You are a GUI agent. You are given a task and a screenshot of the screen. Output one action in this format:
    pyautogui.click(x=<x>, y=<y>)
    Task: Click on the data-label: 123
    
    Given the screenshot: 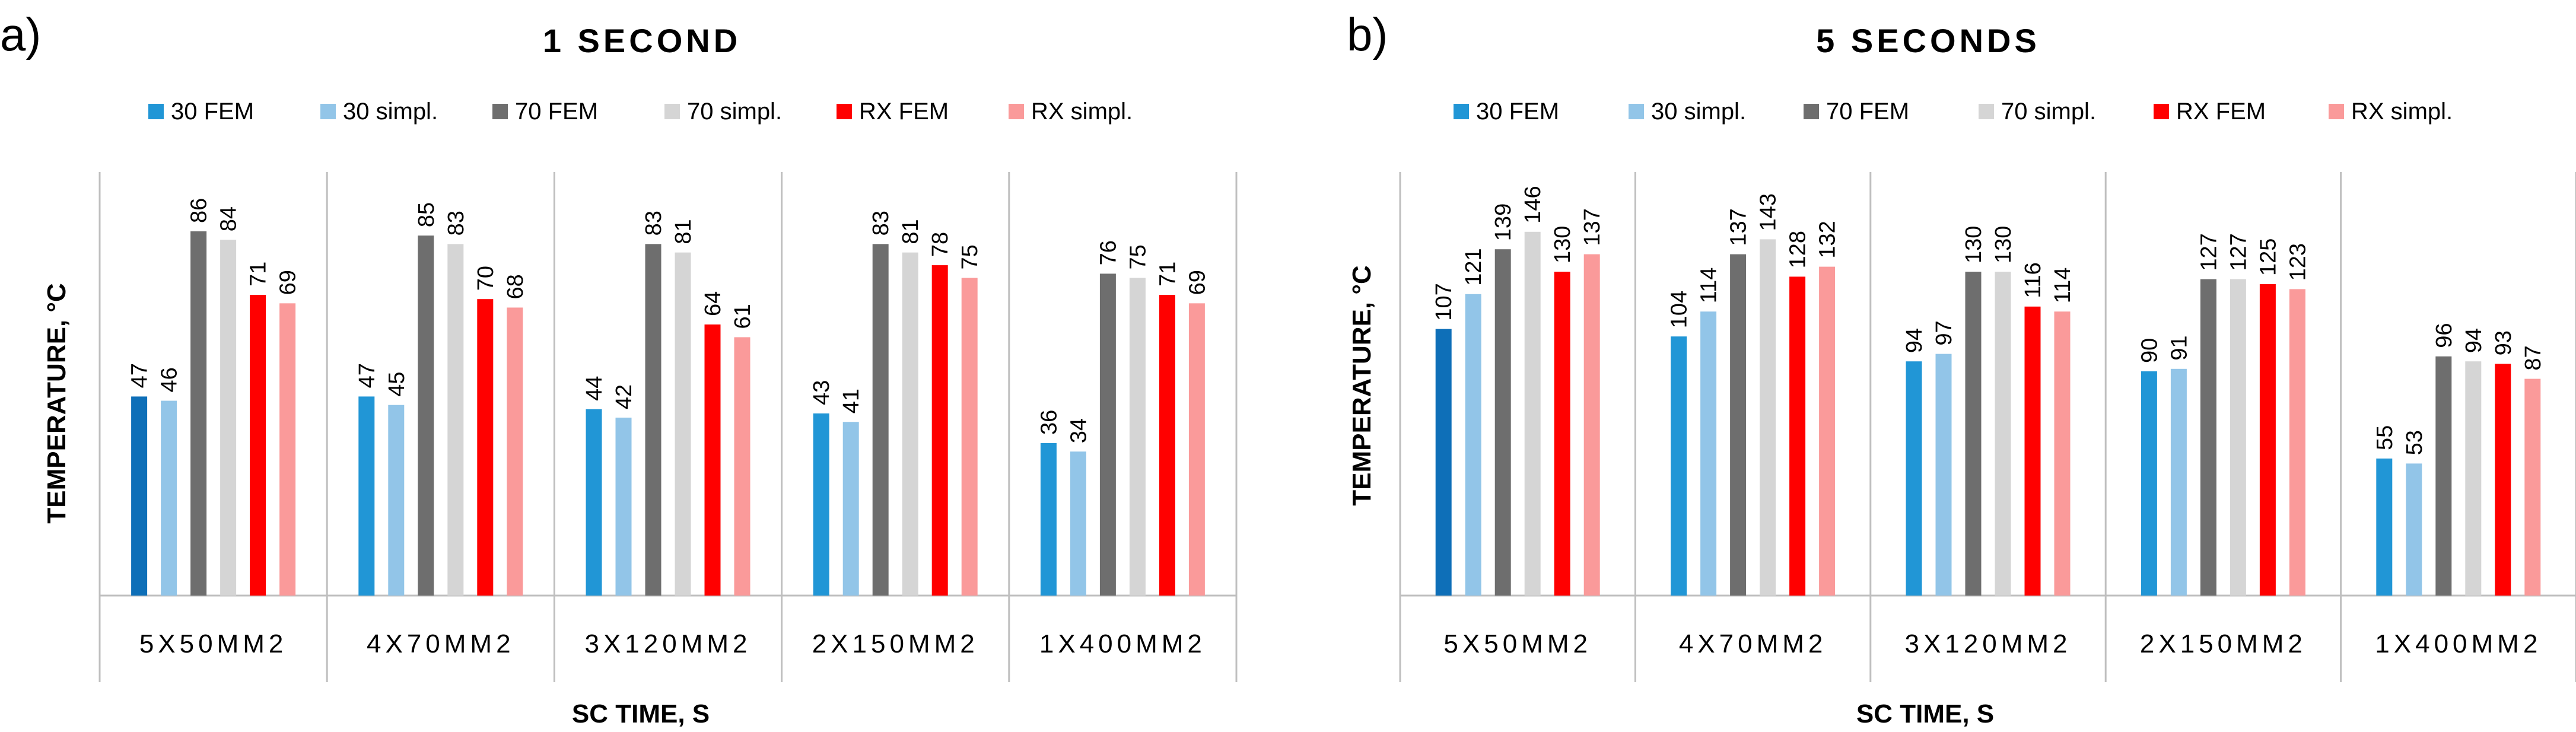 What is the action you would take?
    pyautogui.click(x=2297, y=262)
    